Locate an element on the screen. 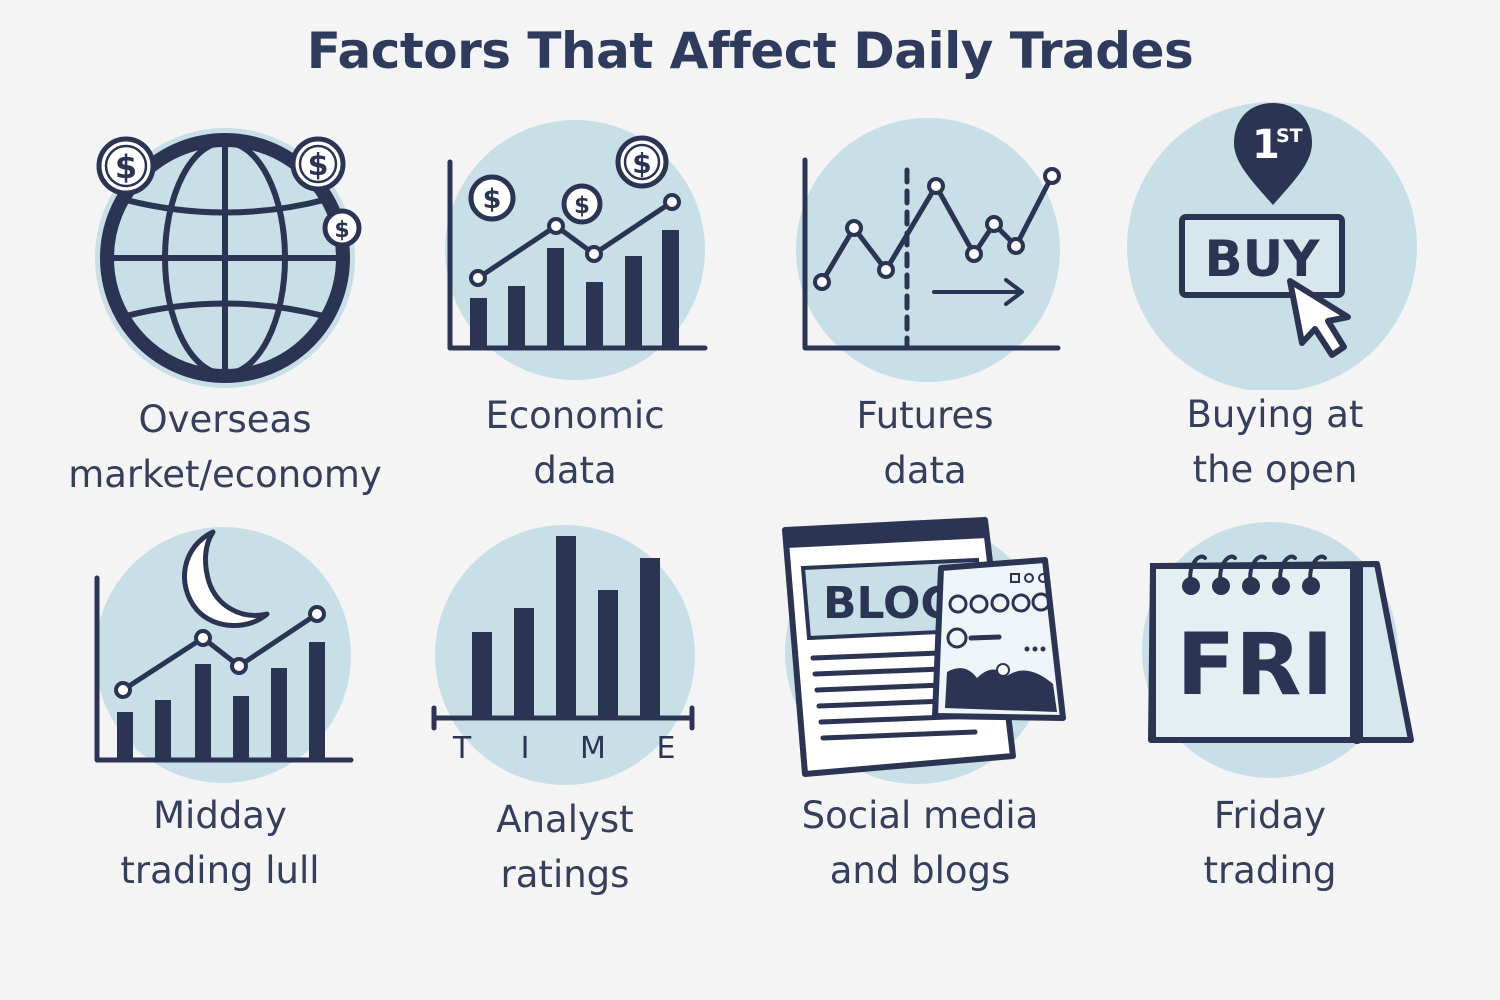  svg-text: ST is located at coordinates (1289, 136).